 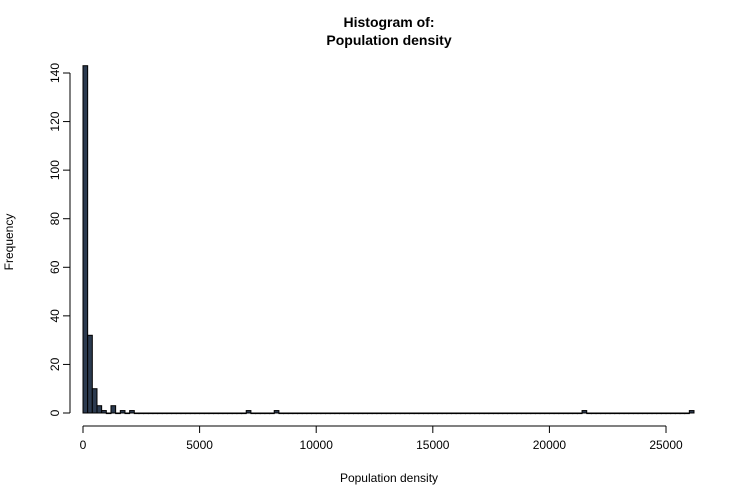 I want to click on x-axis: 0 5000 10000 15000 20000 25000, so click(x=381, y=438).